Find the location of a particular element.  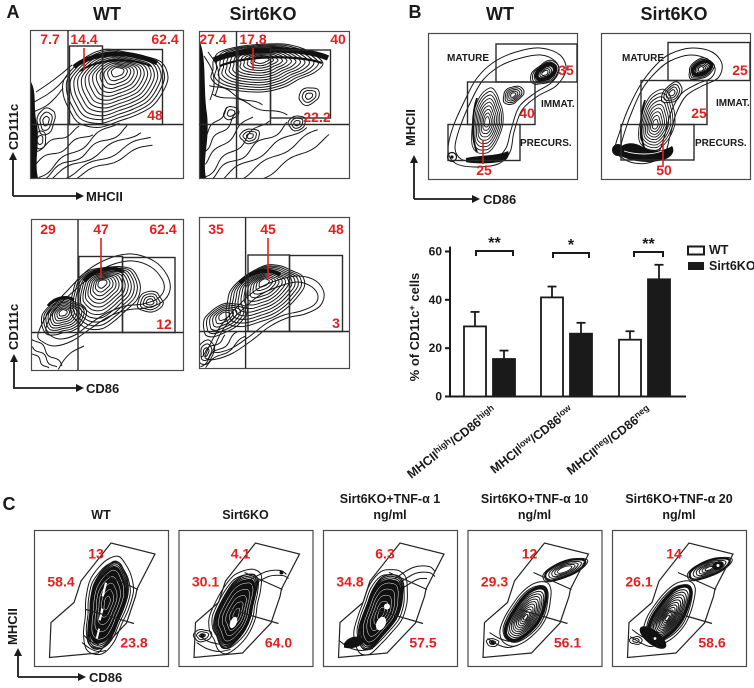

svg-text: 50 is located at coordinates (664, 170).